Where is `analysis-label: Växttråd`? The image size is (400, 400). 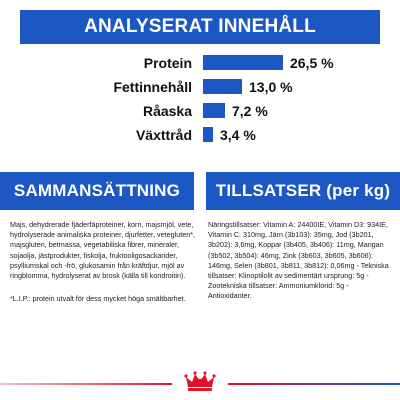
analysis-label: Växttråd is located at coordinates (163, 135).